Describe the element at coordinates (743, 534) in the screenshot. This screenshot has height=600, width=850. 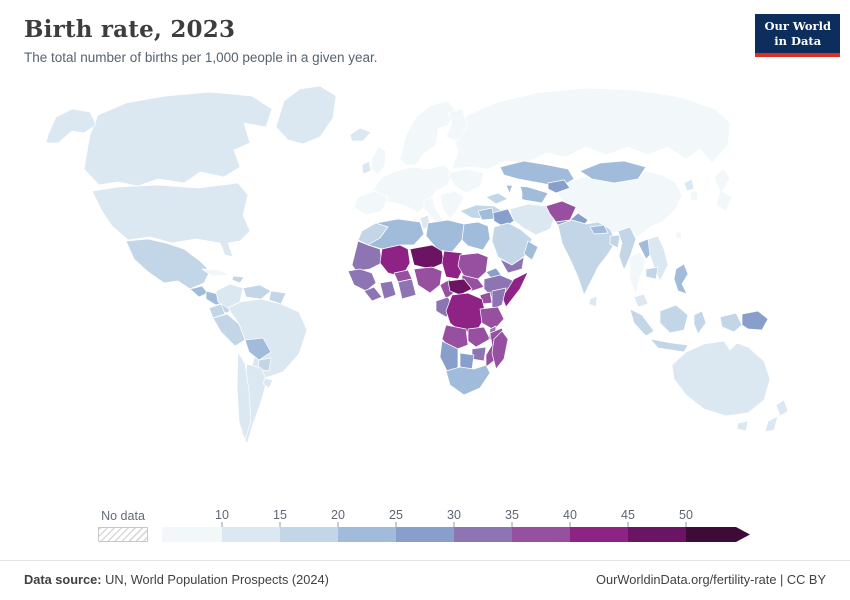
I see `legend-arrow` at that location.